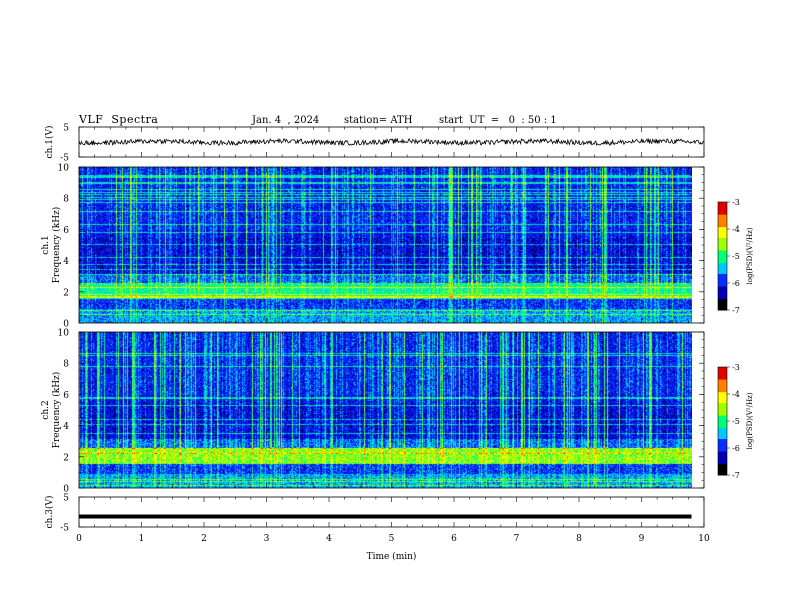 This screenshot has height=612, width=792. Describe the element at coordinates (56, 410) in the screenshot. I see `ch2-frequency-ylabel: Frequency (kHz)` at that location.